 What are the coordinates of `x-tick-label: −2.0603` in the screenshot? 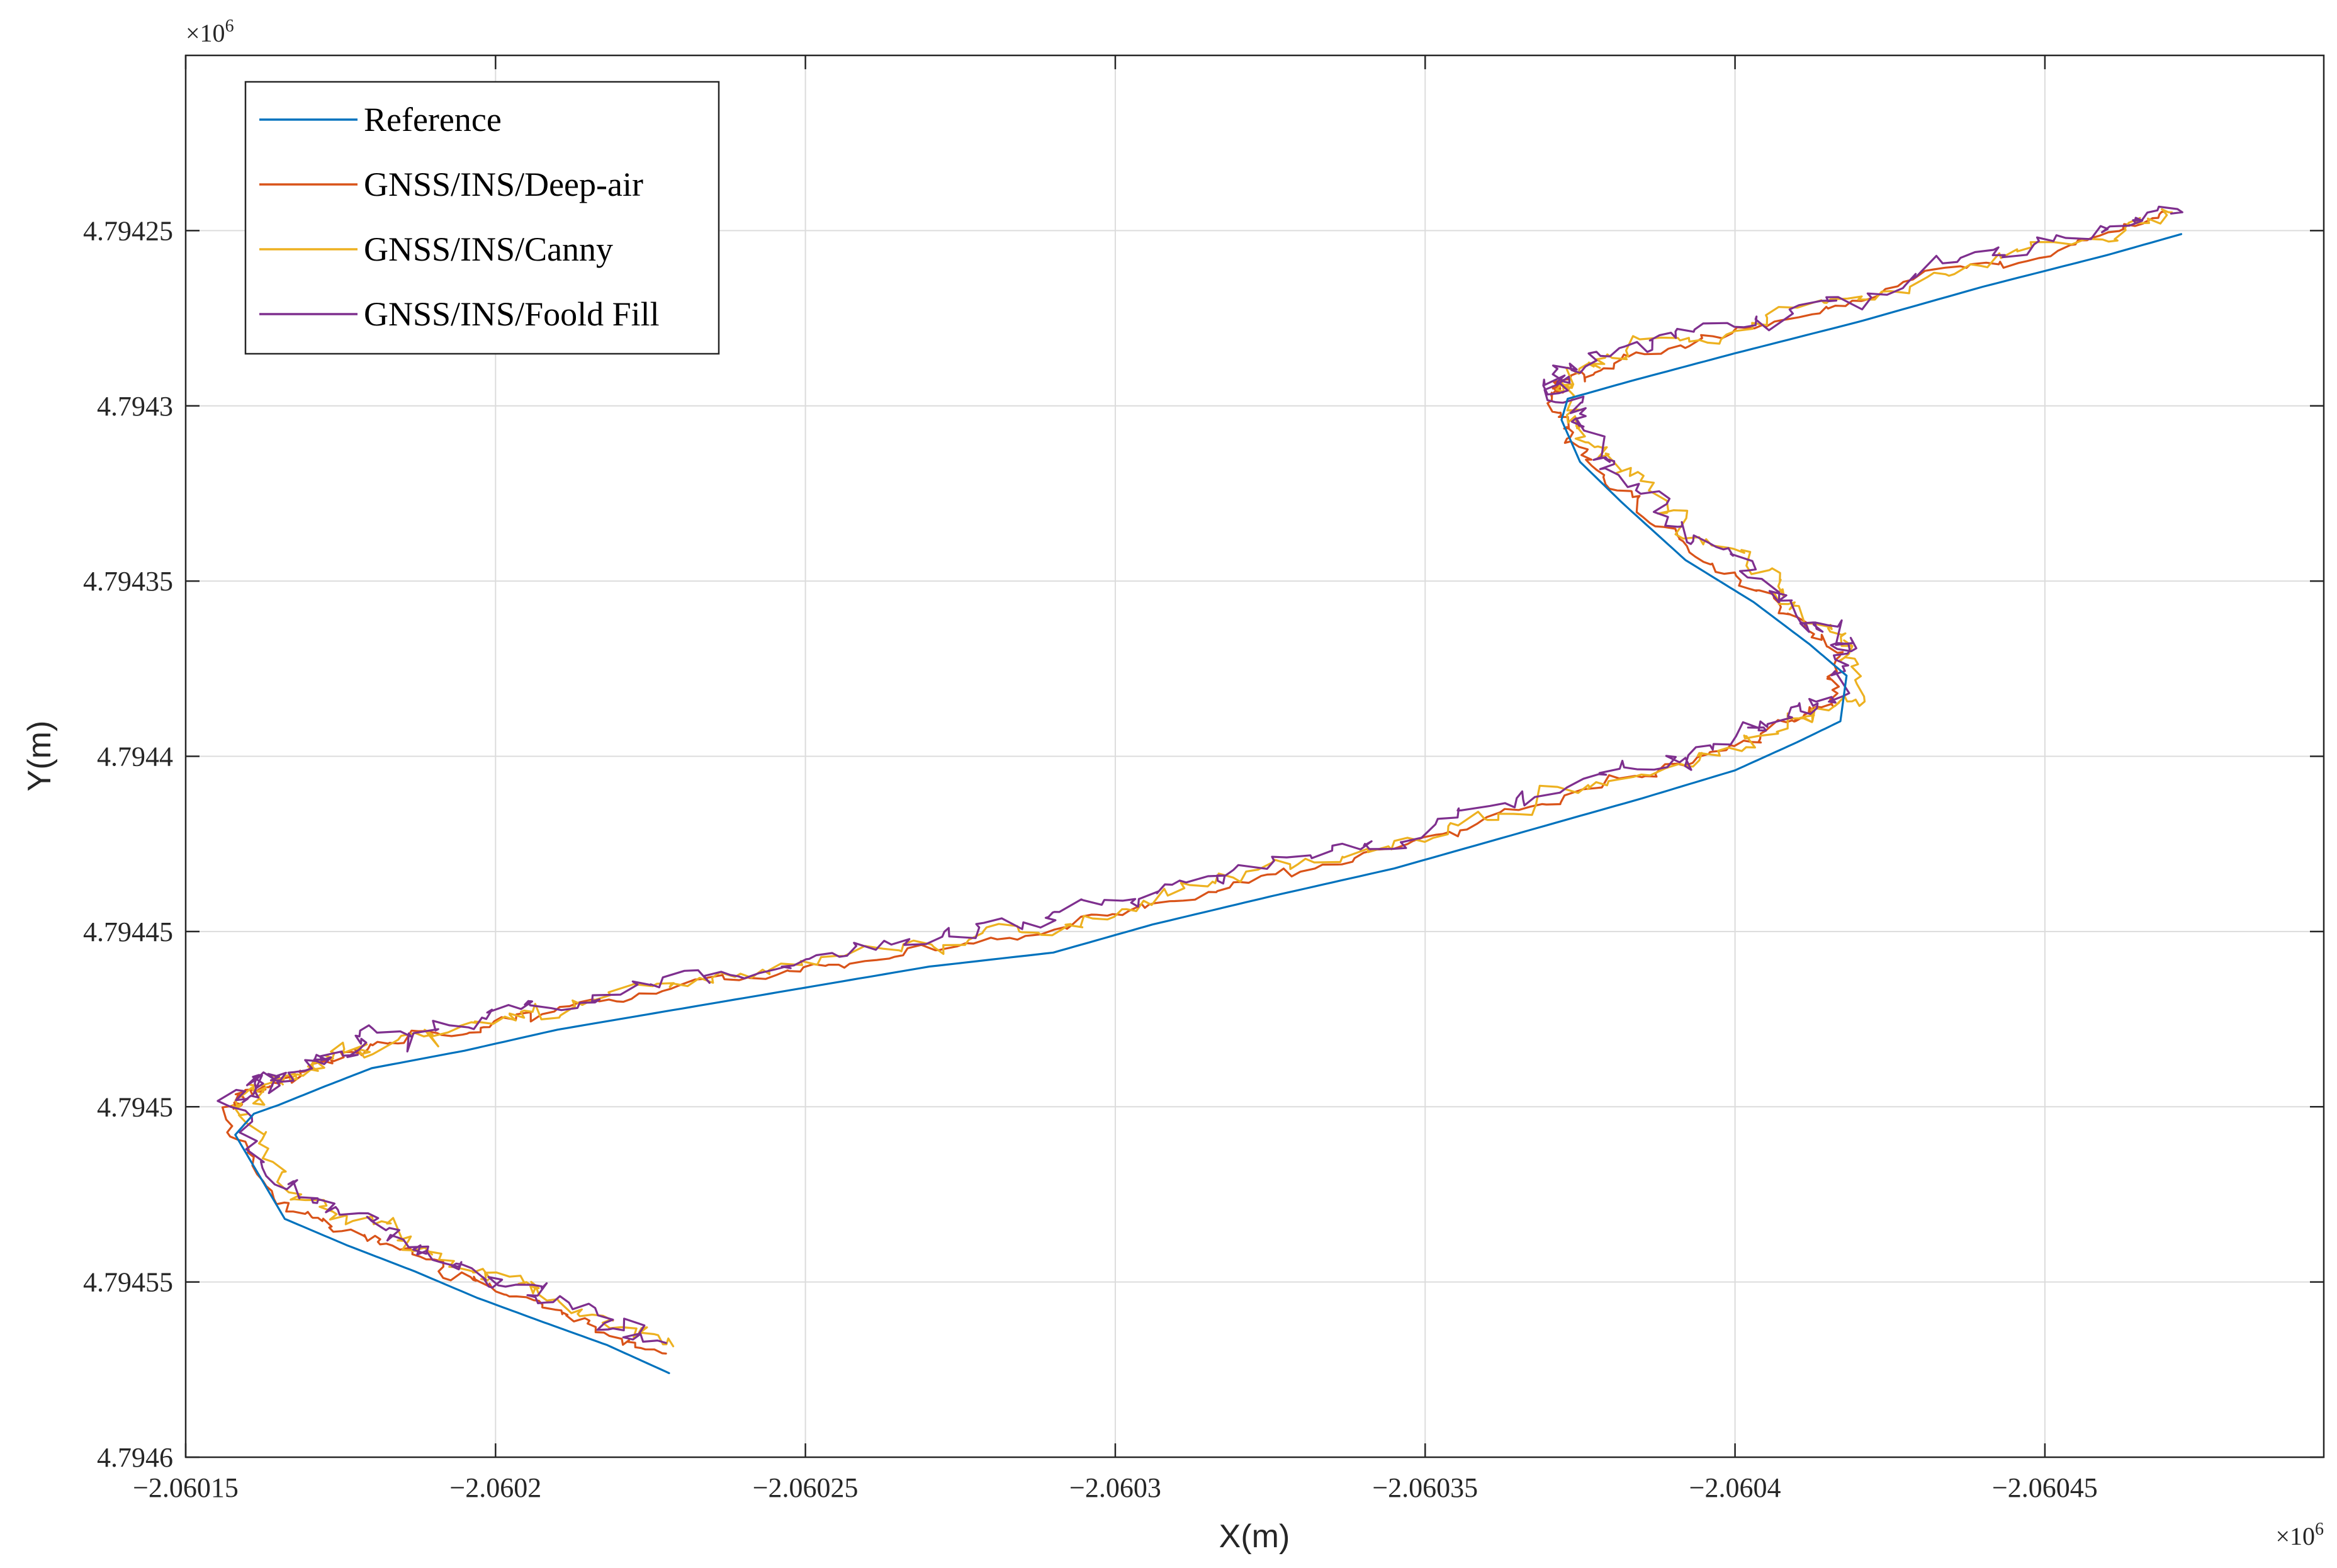 It's located at (1115, 1487).